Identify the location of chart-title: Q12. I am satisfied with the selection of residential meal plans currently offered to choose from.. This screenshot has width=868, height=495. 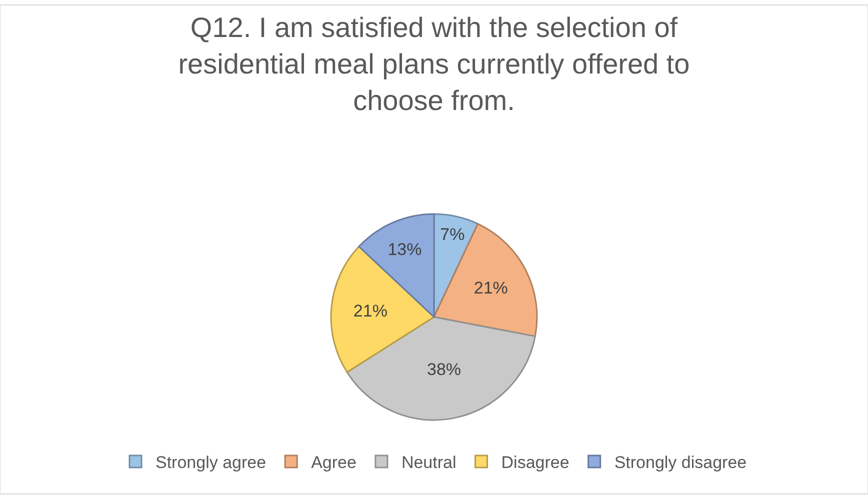
(434, 64).